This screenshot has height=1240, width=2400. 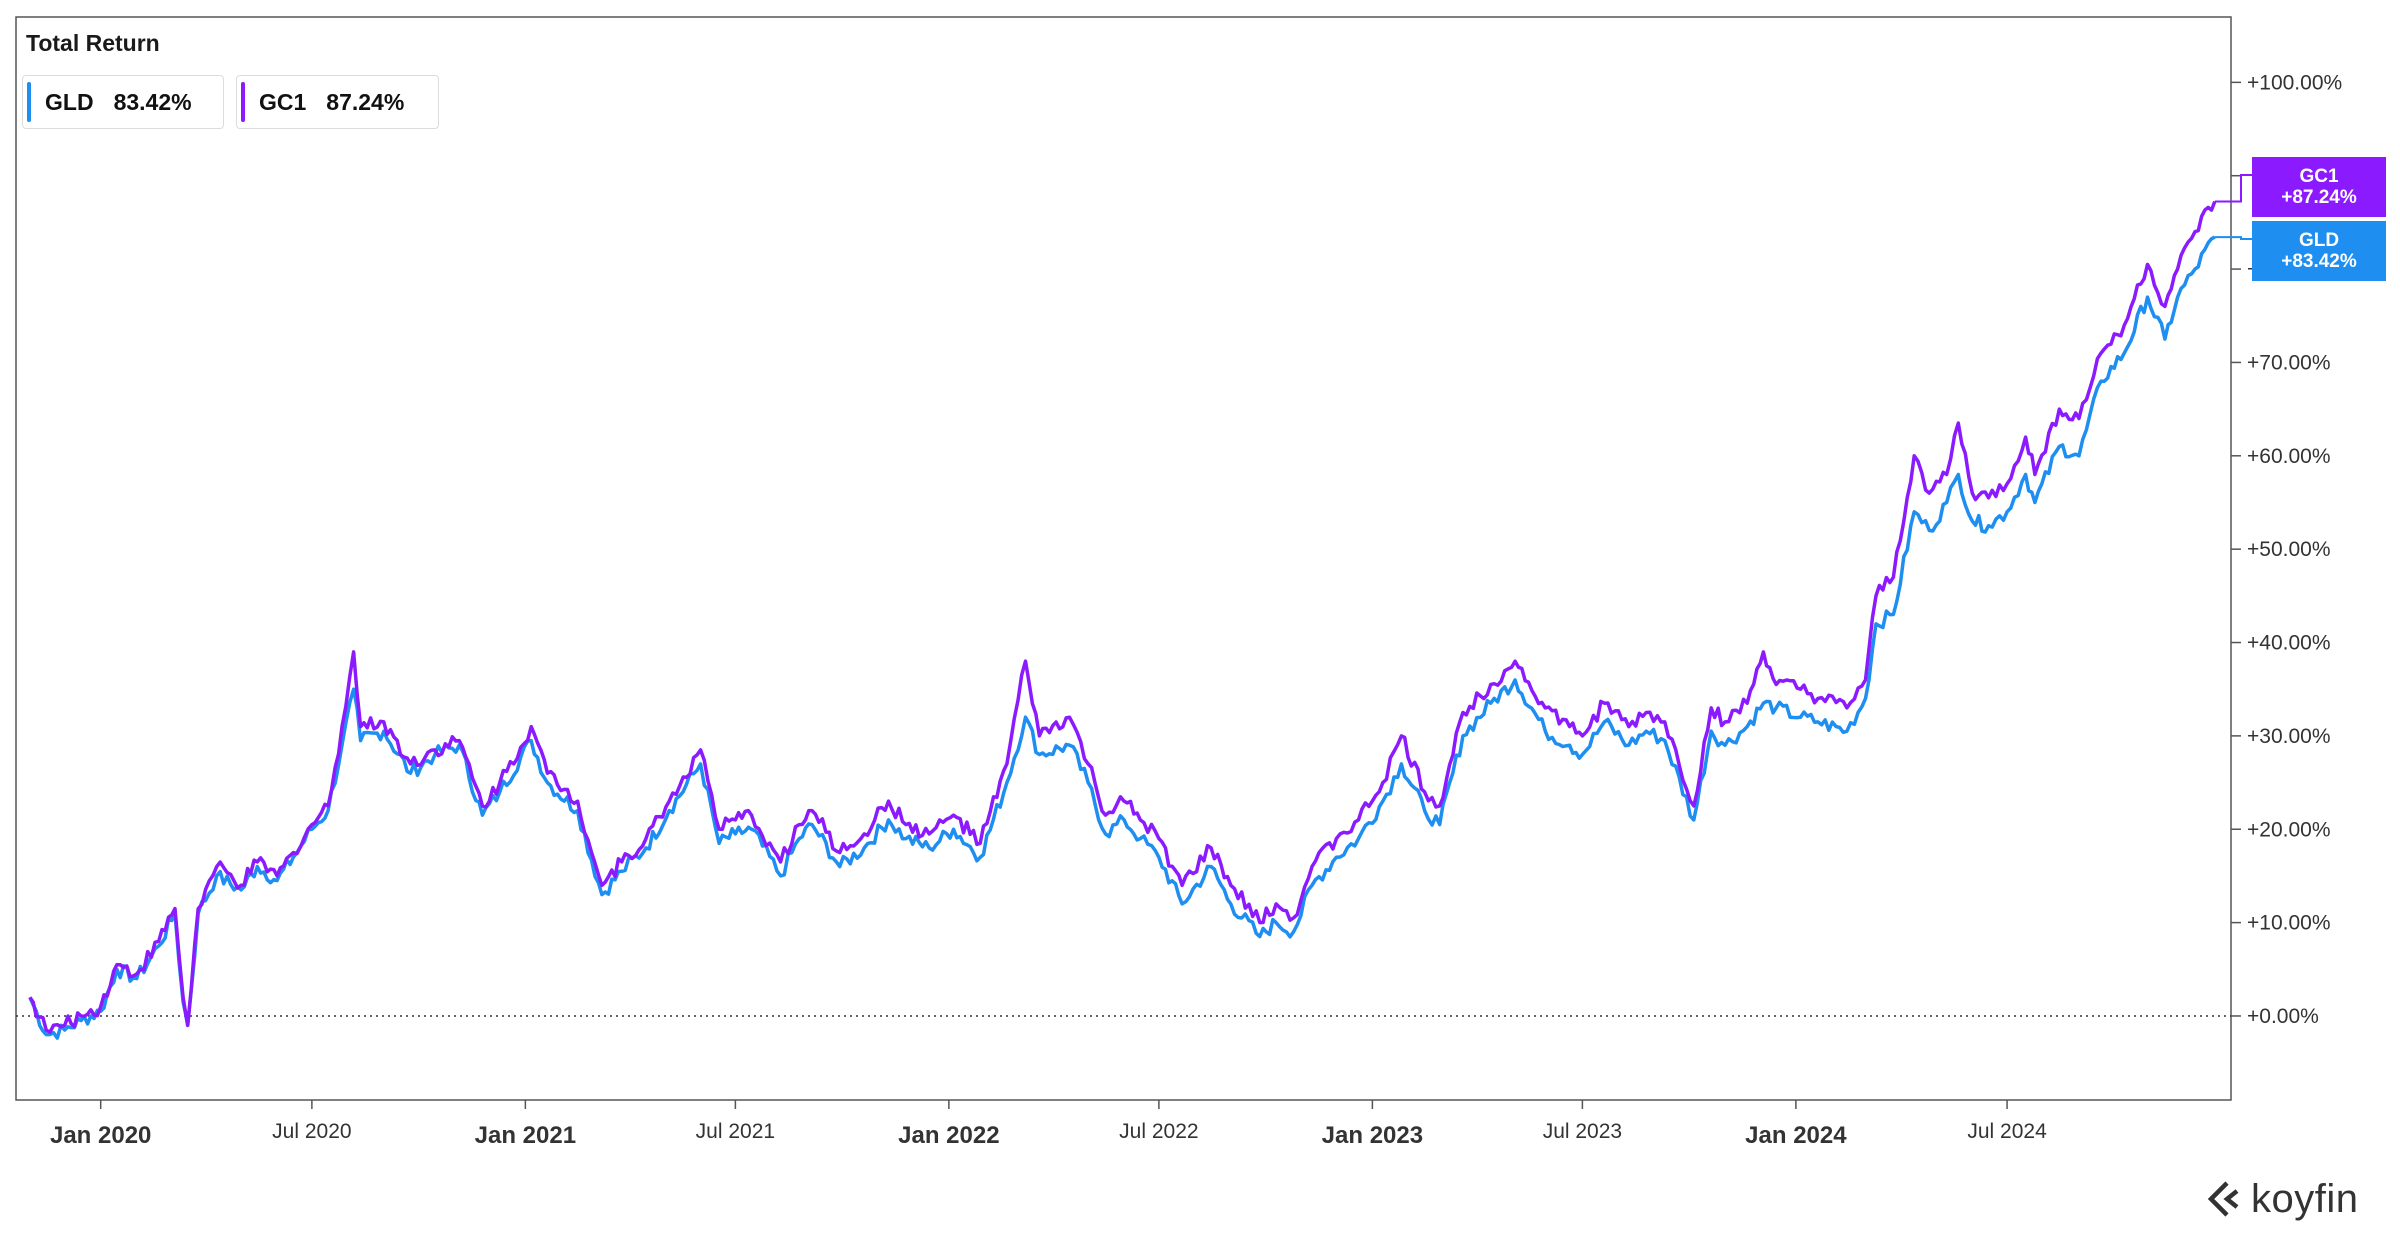 I want to click on legend-item-gld: GLD 83.42%, so click(x=123, y=102).